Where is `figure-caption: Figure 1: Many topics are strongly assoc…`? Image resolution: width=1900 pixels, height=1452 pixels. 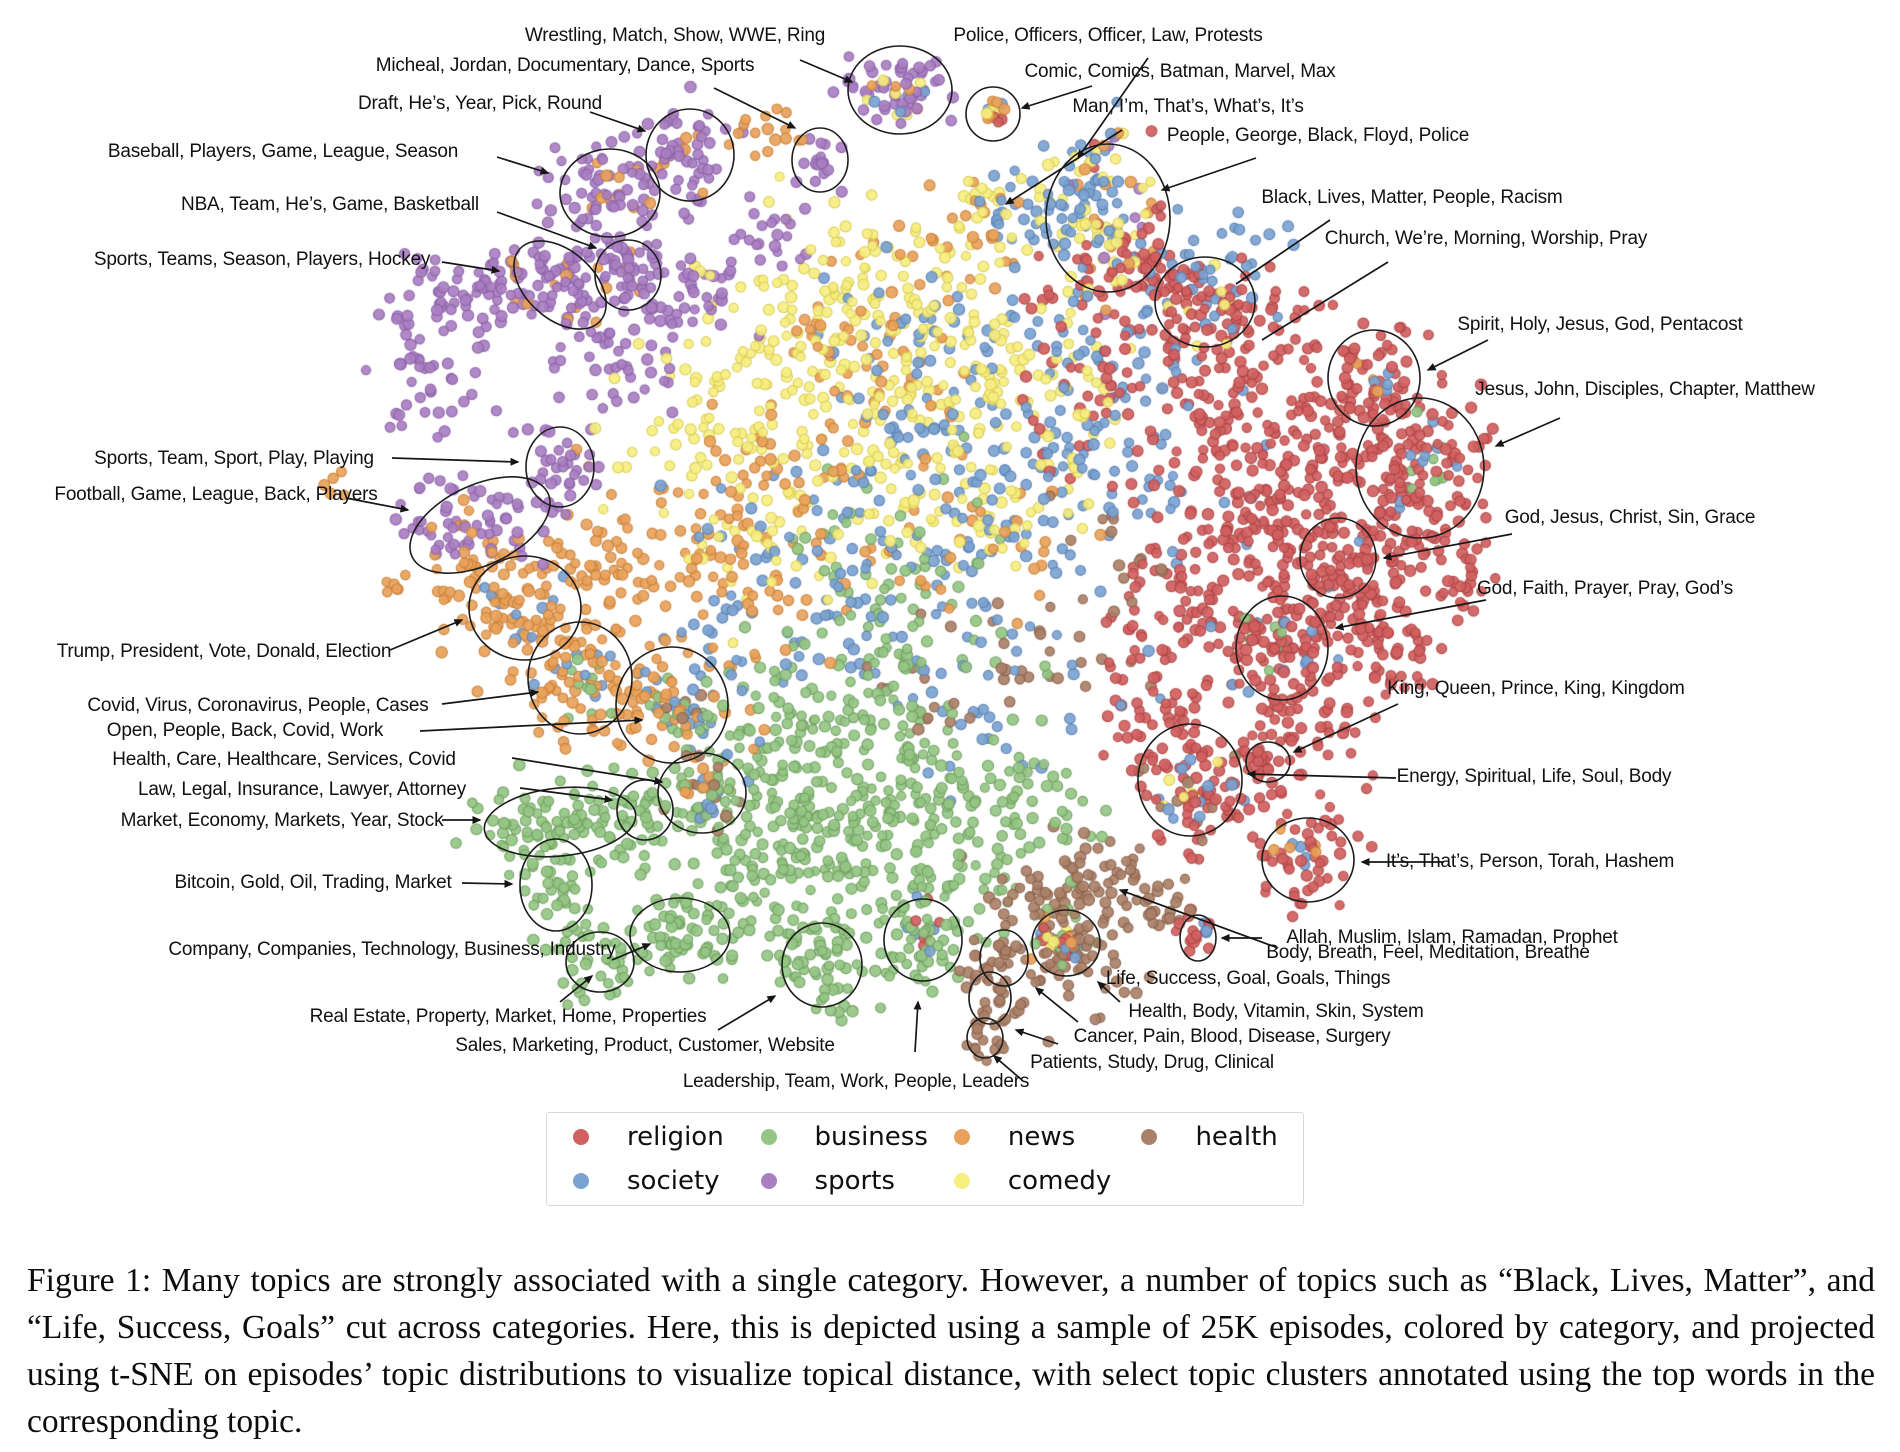
figure-caption: Figure 1: Many topics are strongly assoc… is located at coordinates (951, 1351).